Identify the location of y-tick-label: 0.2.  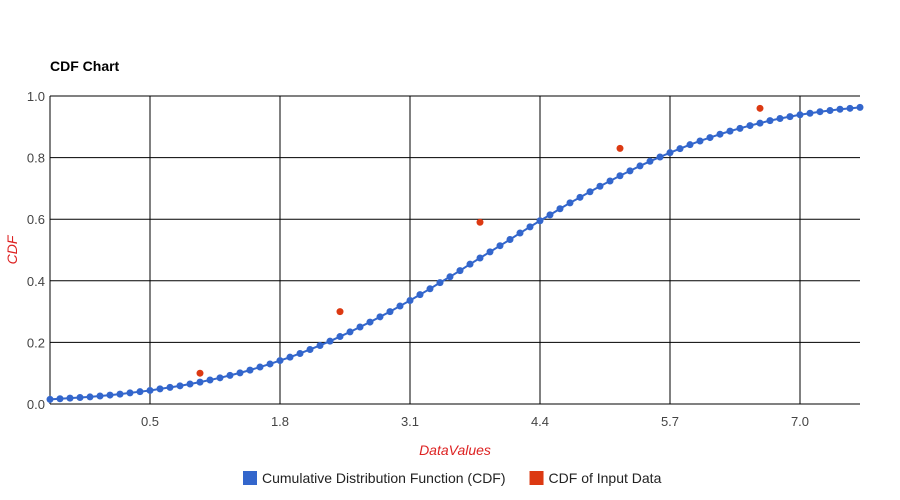
(36, 342).